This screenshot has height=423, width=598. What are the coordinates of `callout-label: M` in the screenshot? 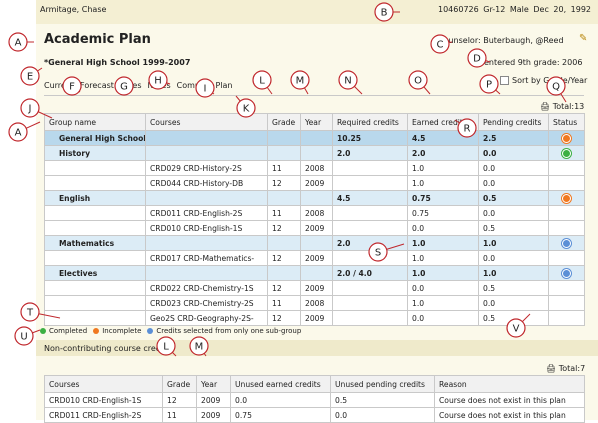 It's located at (300, 81).